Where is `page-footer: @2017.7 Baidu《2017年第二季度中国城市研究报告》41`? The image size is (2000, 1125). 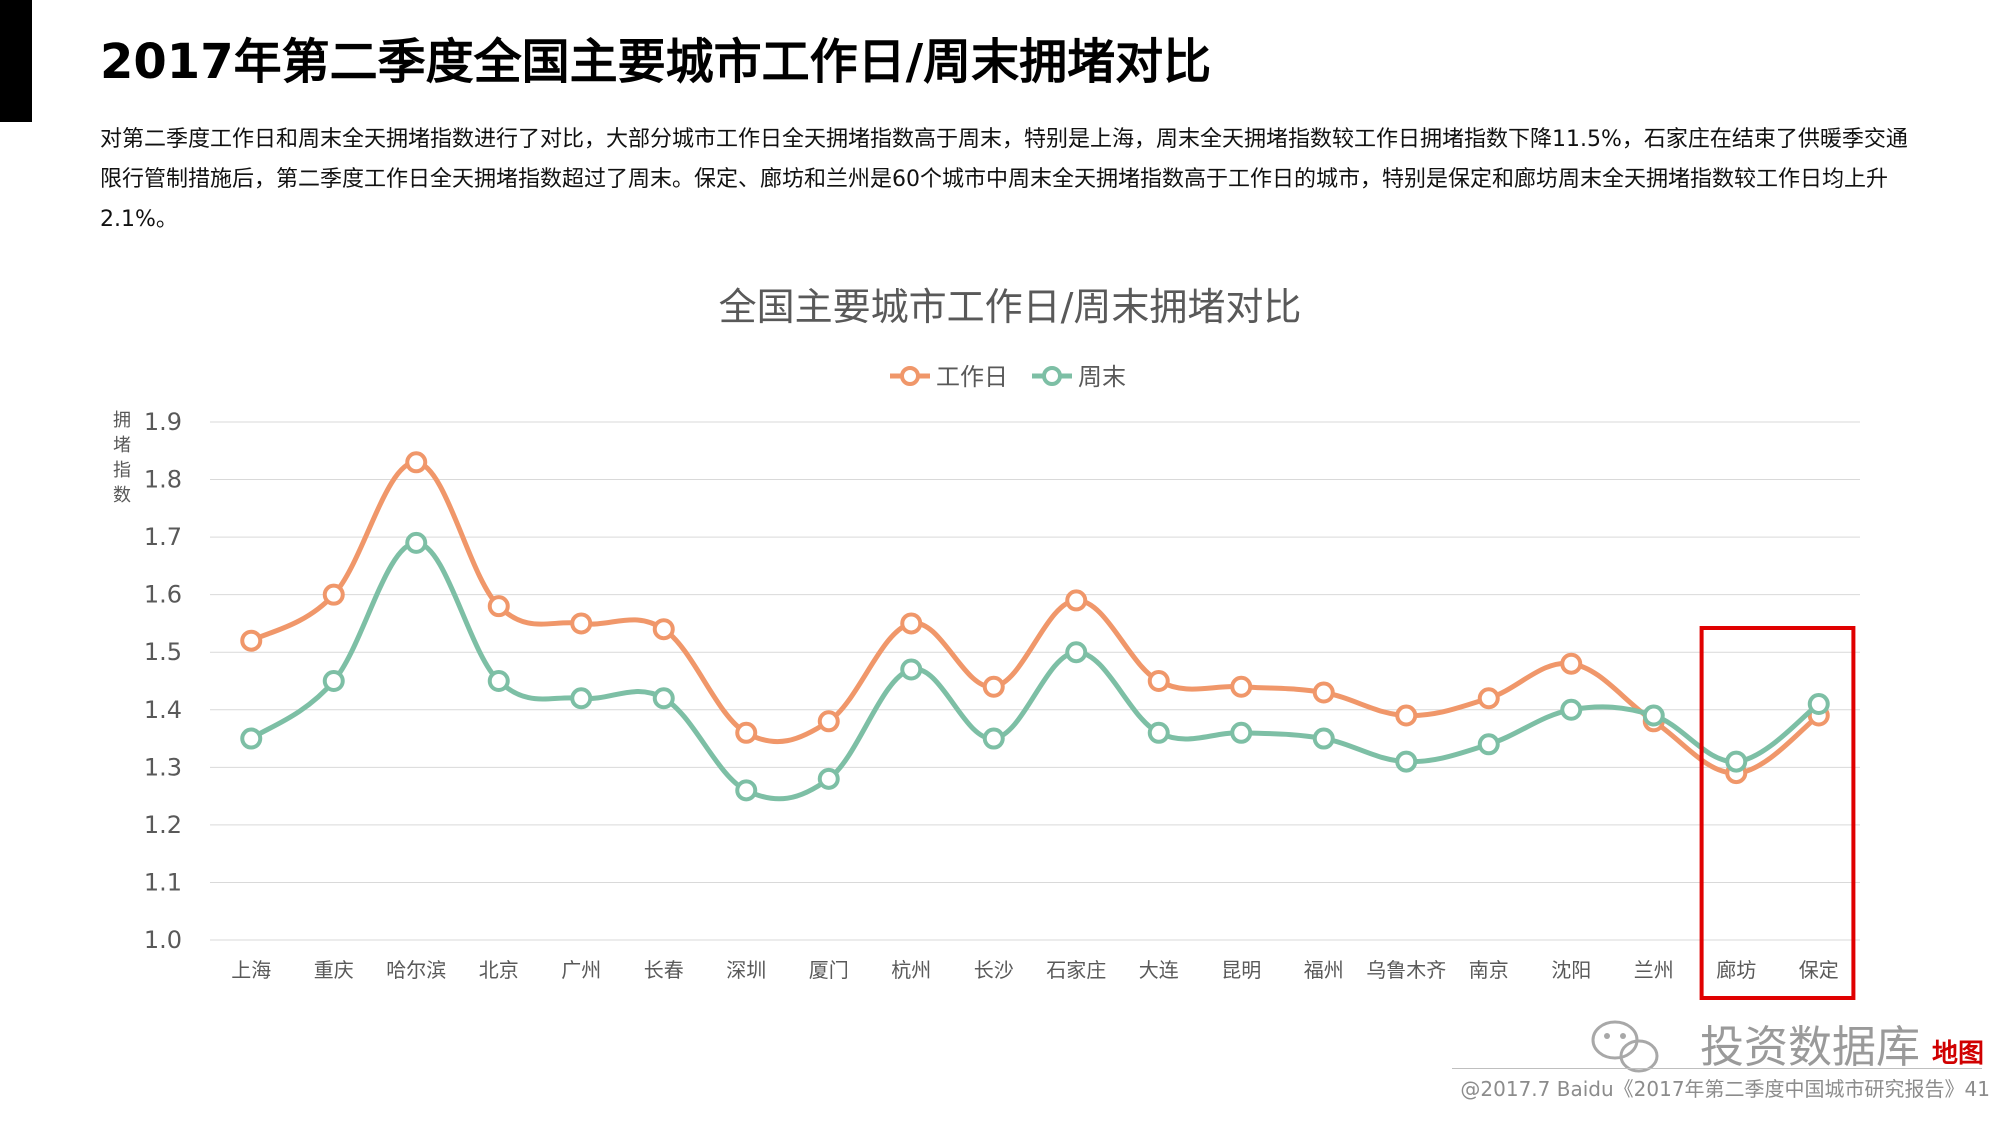
page-footer: @2017.7 Baidu《2017年第二季度中国城市研究报告》41 is located at coordinates (1725, 1089).